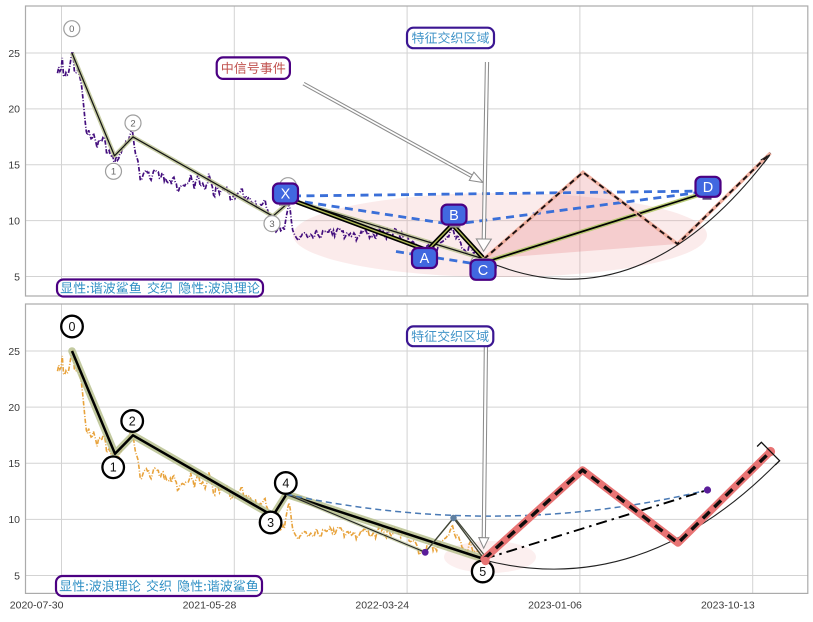 The image size is (813, 622). What do you see at coordinates (708, 188) in the screenshot?
I see `svg-text: D` at bounding box center [708, 188].